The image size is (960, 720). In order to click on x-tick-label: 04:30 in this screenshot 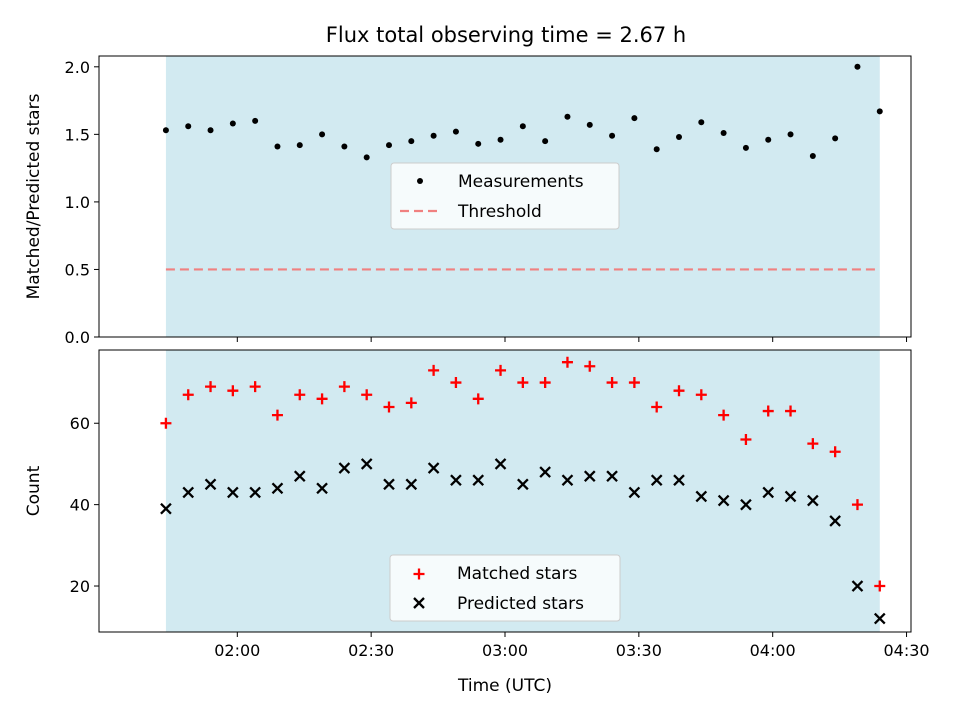, I will do `click(906, 650)`.